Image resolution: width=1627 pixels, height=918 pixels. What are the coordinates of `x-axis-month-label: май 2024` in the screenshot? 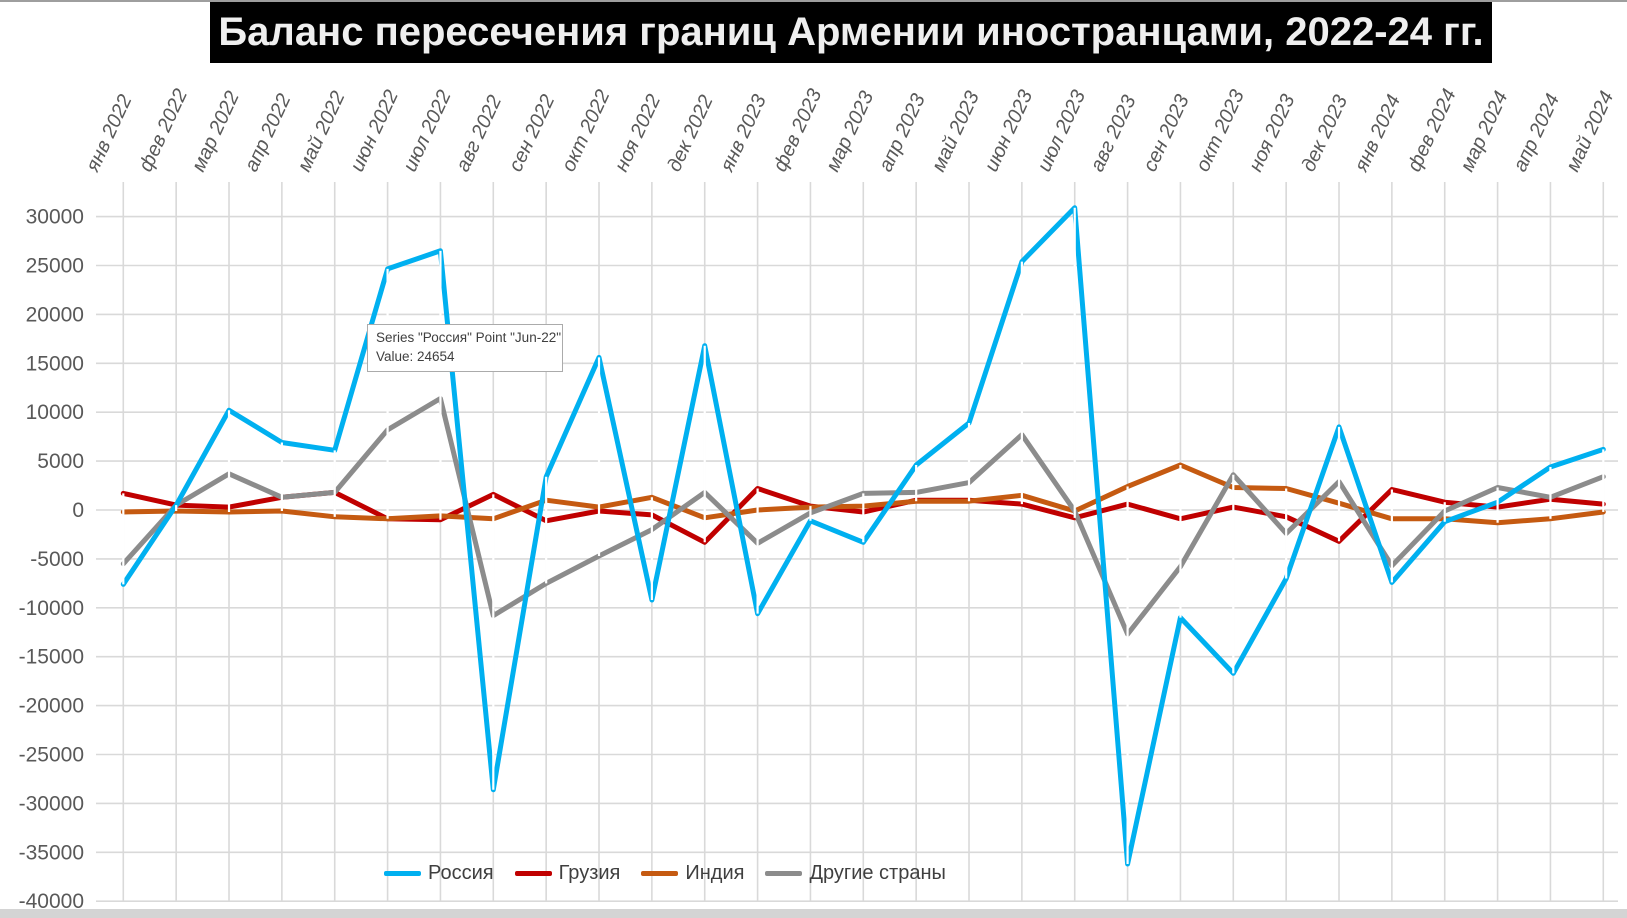 It's located at (1590, 131).